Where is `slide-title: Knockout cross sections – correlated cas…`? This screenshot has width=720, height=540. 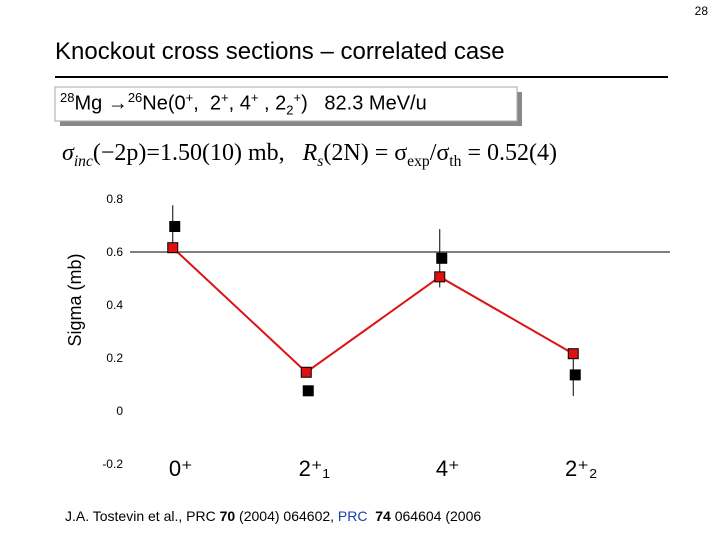
slide-title: Knockout cross sections – correlated cas… is located at coordinates (280, 51).